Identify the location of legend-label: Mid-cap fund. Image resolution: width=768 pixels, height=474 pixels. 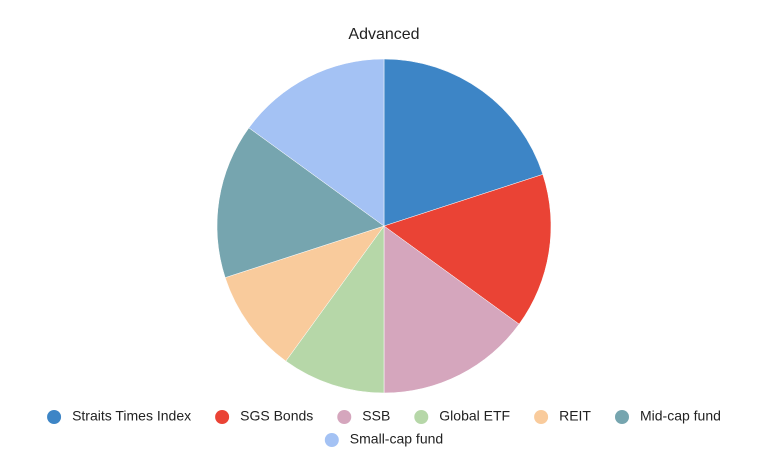
(680, 416).